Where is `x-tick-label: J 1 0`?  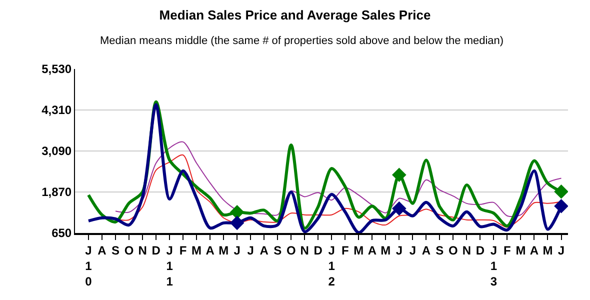 x-tick-label: J 1 0 is located at coordinates (88, 266).